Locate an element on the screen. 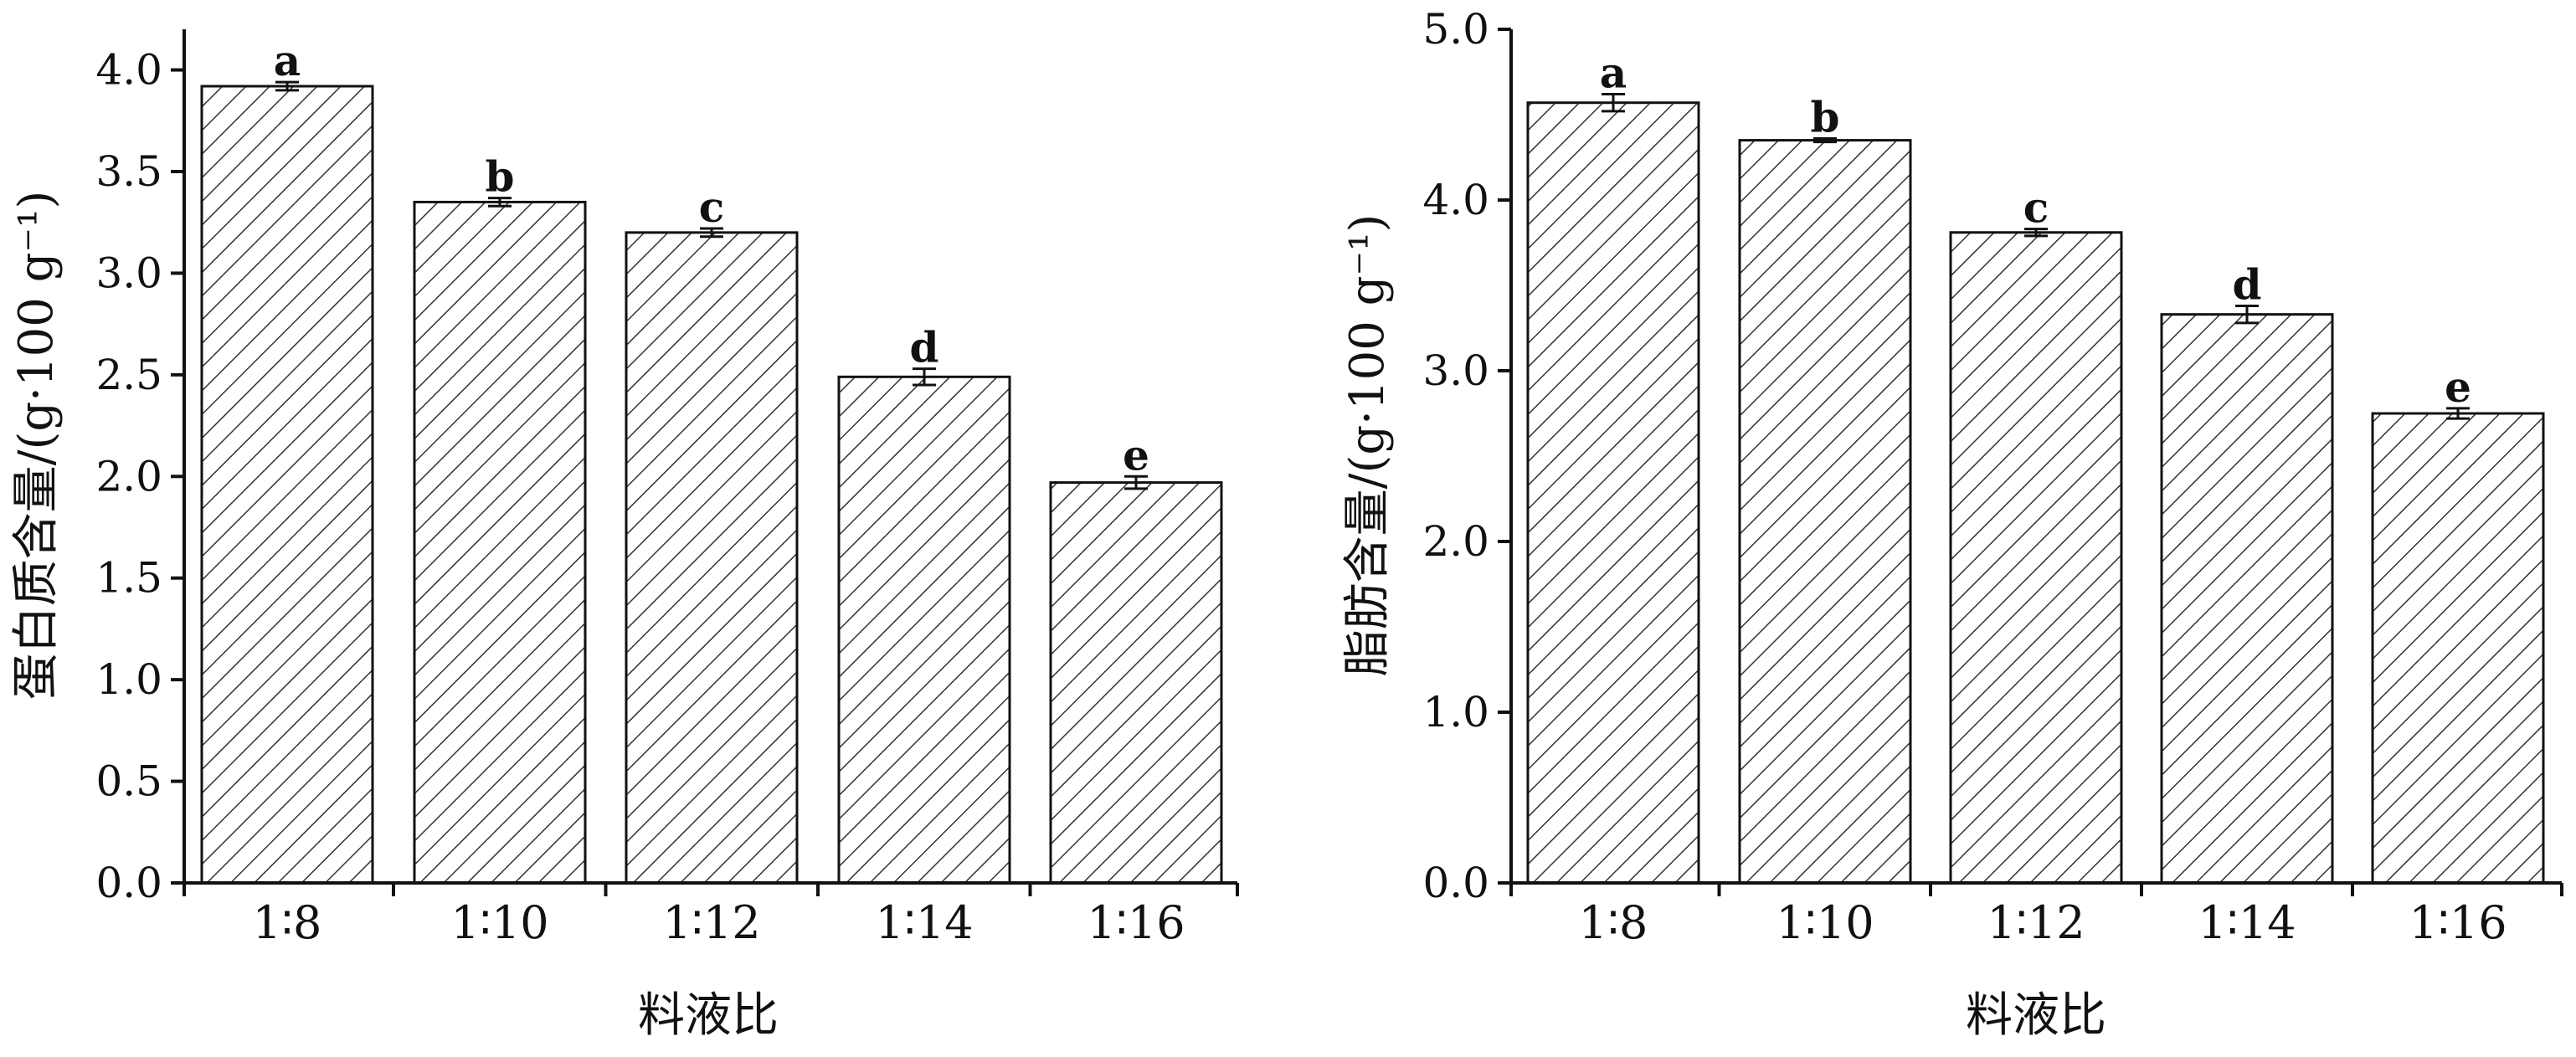 This screenshot has height=1057, width=2576. protein-y-tick-label: 4.0 is located at coordinates (128, 71).